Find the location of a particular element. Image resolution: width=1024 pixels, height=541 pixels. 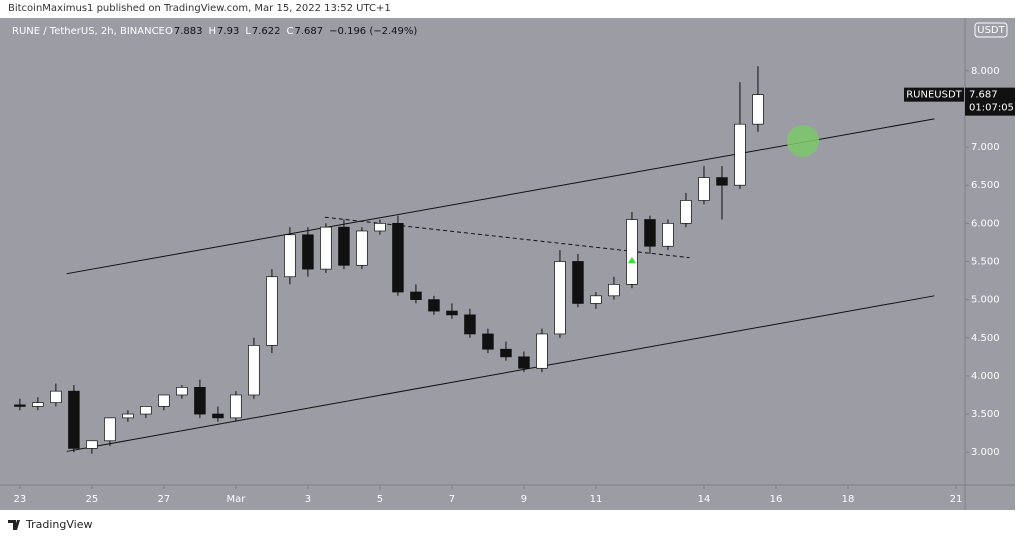

x-tick-label: 23 is located at coordinates (20, 499).